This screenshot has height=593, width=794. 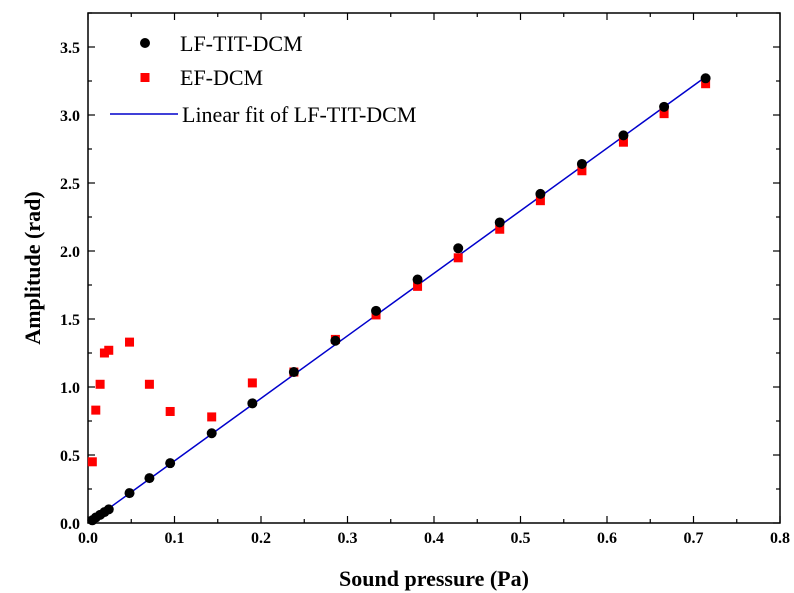 What do you see at coordinates (70, 184) in the screenshot?
I see `y-tick-label: 2.5` at bounding box center [70, 184].